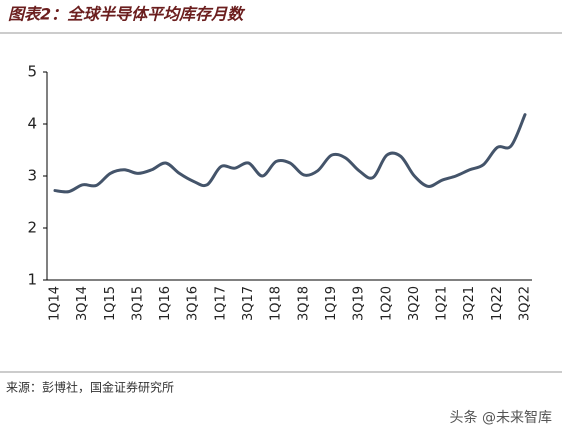 Image resolution: width=562 pixels, height=434 pixels. I want to click on x-tick-label: 1Q18, so click(276, 303).